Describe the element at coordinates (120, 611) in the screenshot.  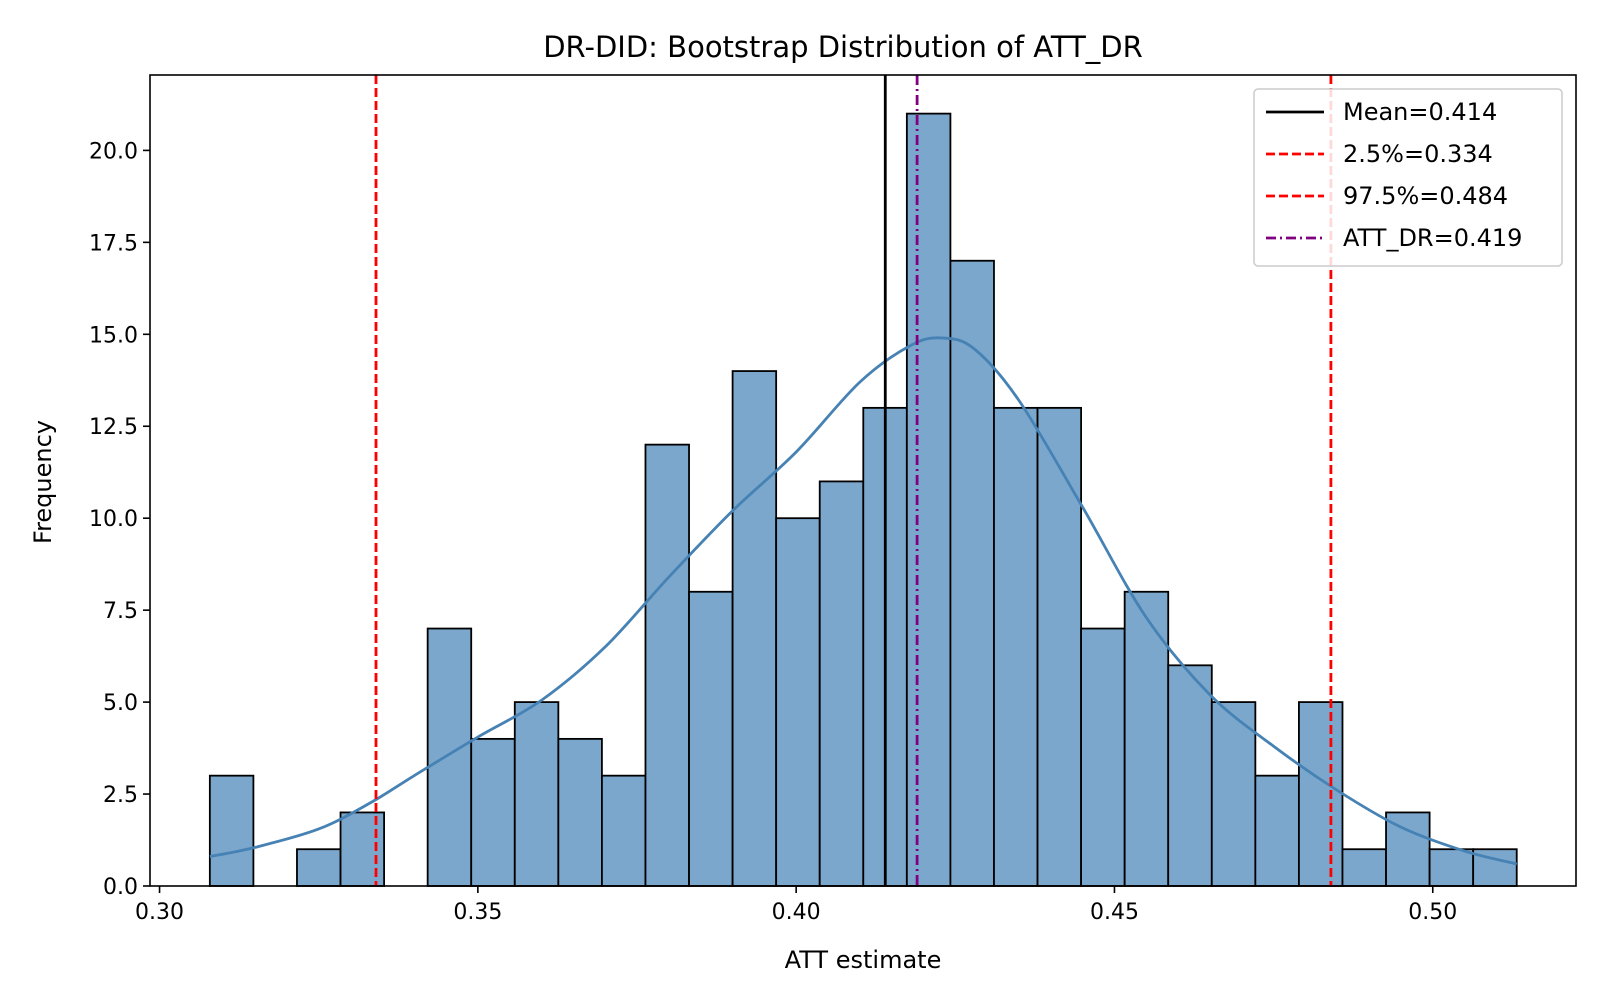
I see `y-tick-label: 7.5` at that location.